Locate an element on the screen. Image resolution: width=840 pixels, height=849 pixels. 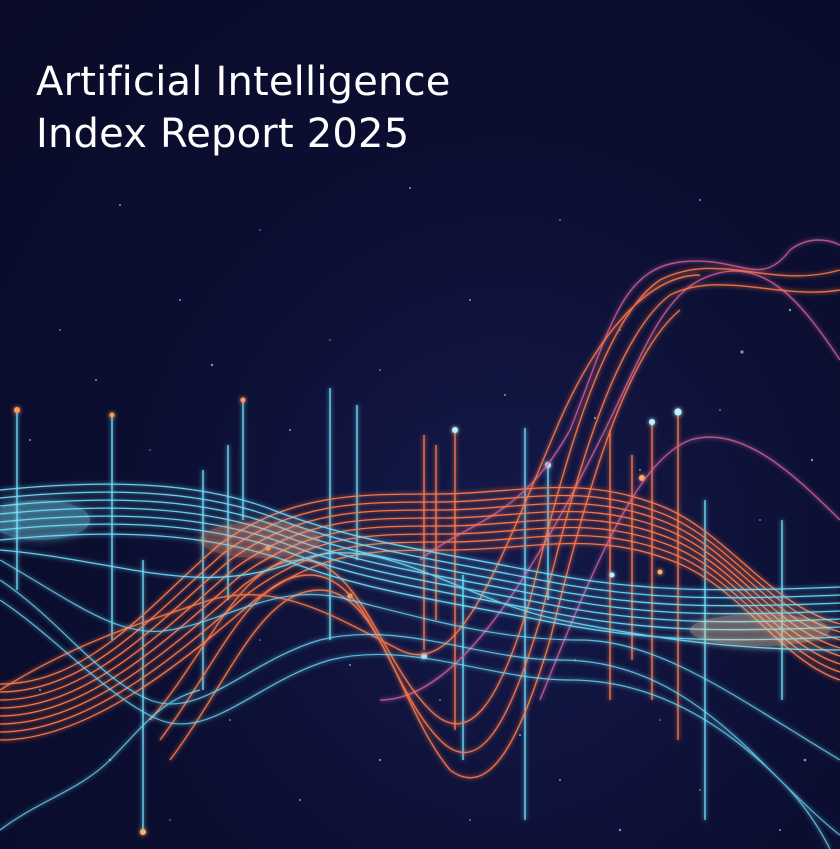
report-title-line-2: Index Report 2025 is located at coordinates (223, 134).